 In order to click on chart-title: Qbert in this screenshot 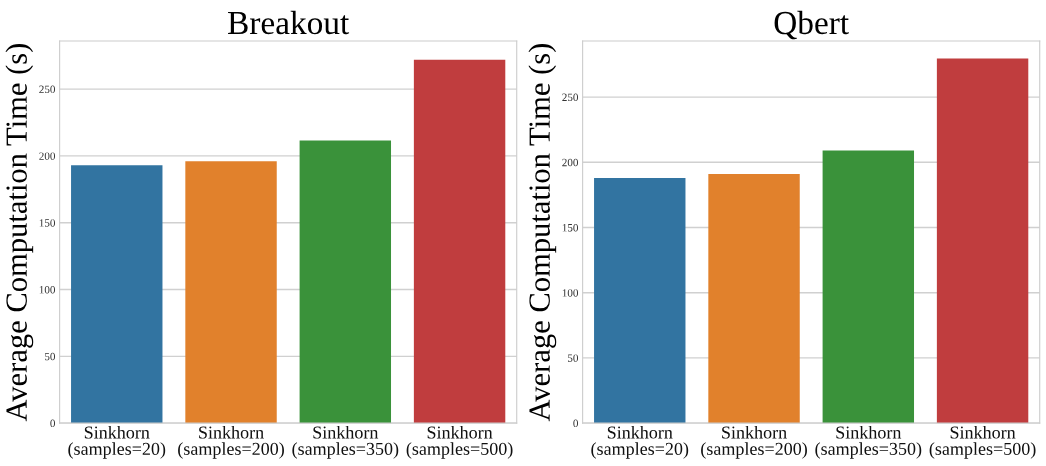, I will do `click(811, 25)`.